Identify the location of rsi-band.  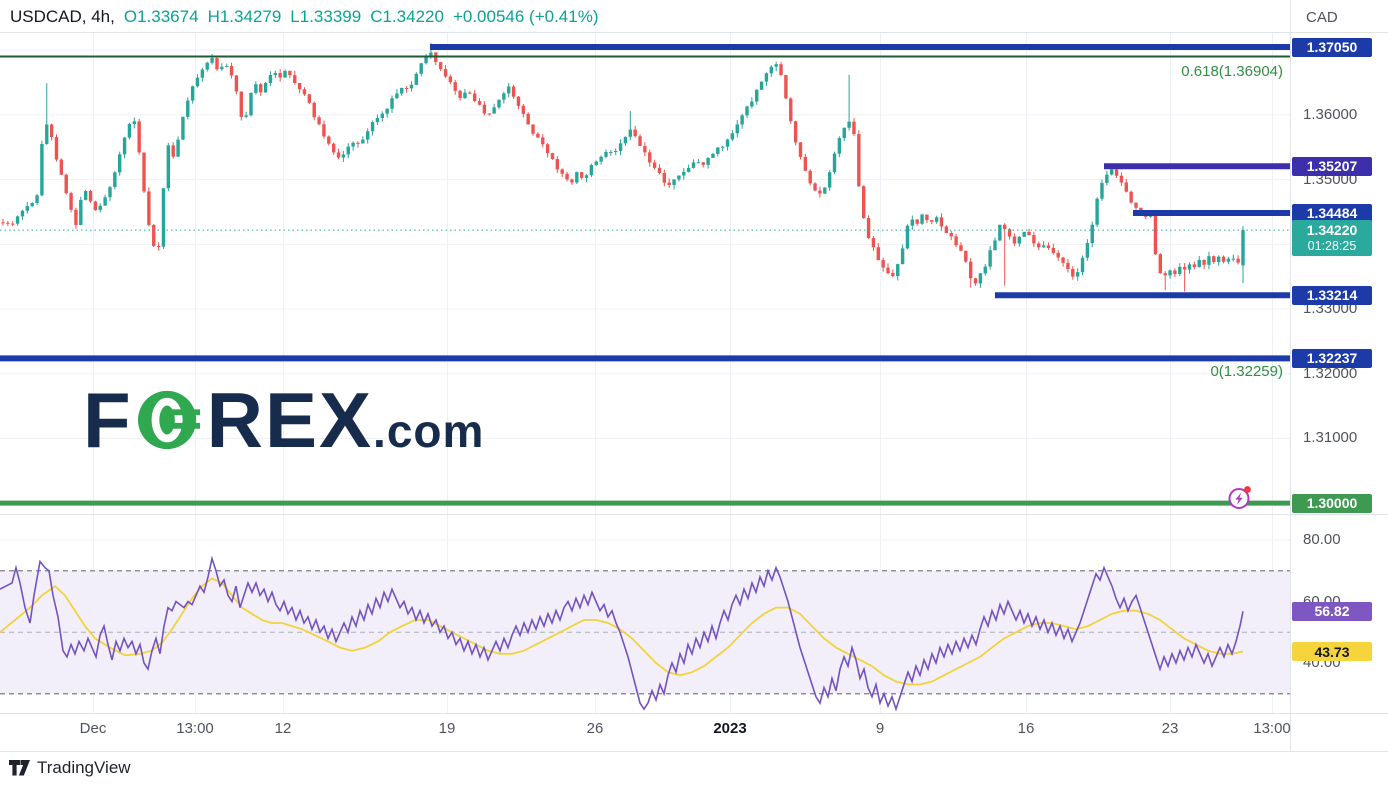
(645, 632).